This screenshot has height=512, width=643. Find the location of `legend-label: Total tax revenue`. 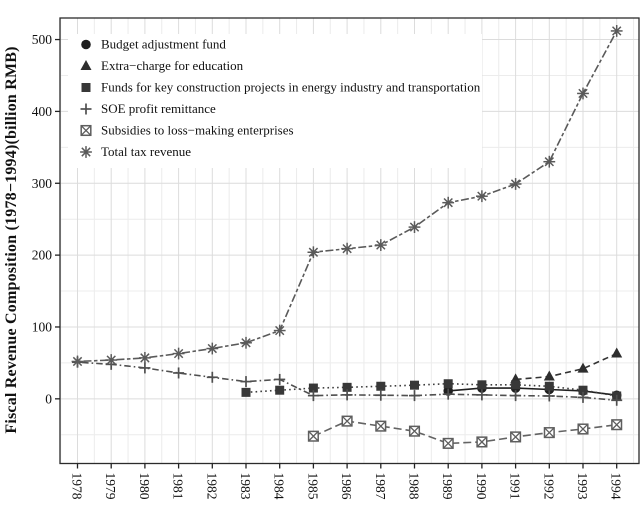

legend-label: Total tax revenue is located at coordinates (146, 151).